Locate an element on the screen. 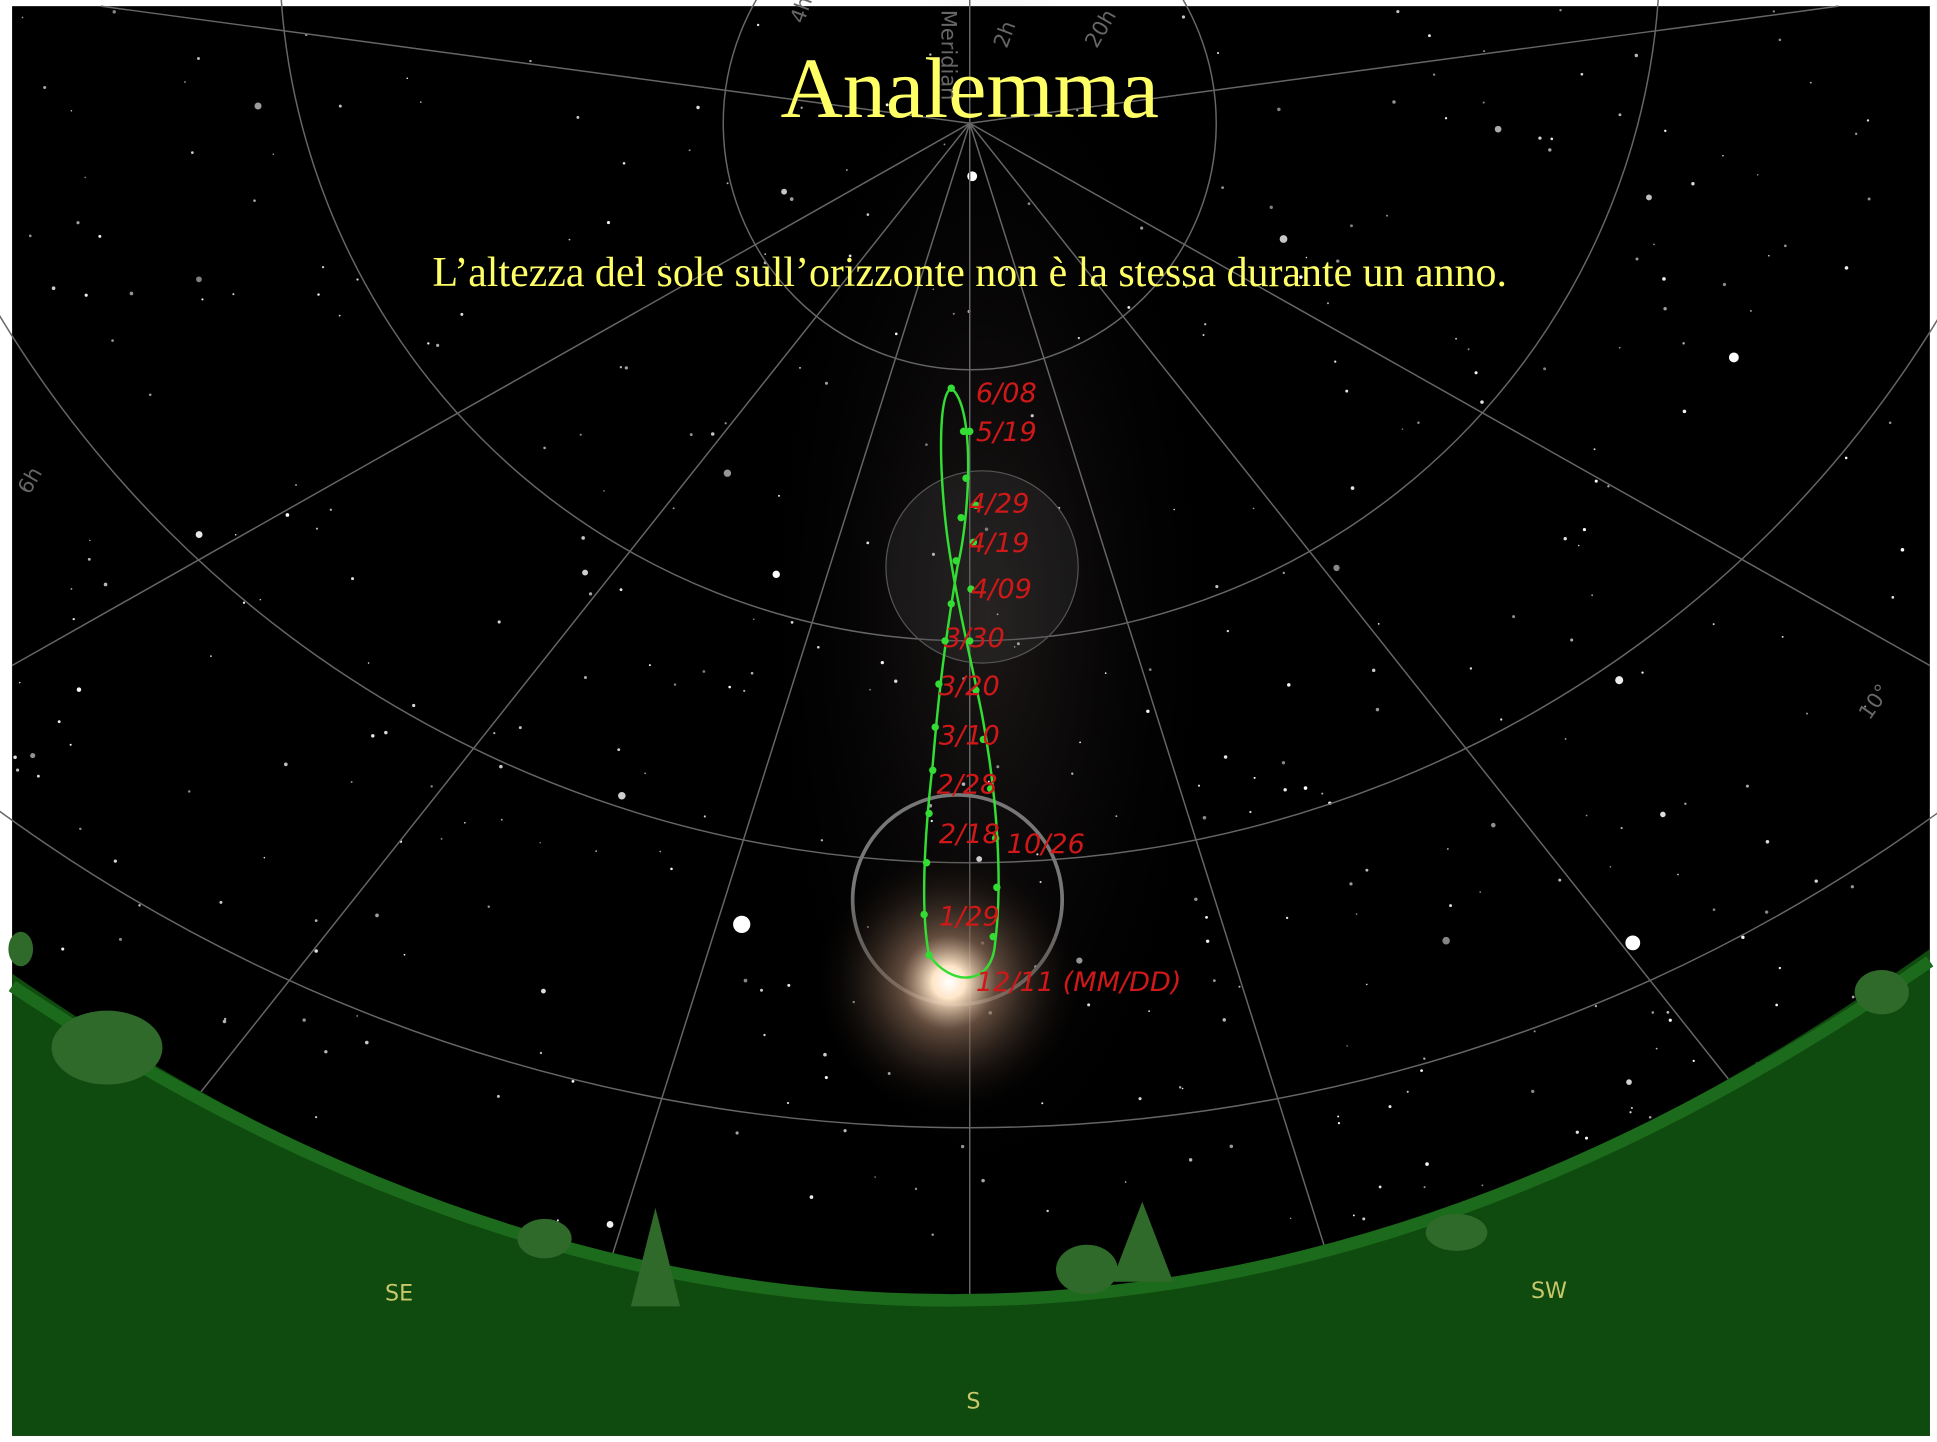 The width and height of the screenshot is (1937, 1442). date-label: 6/08 is located at coordinates (1006, 393).